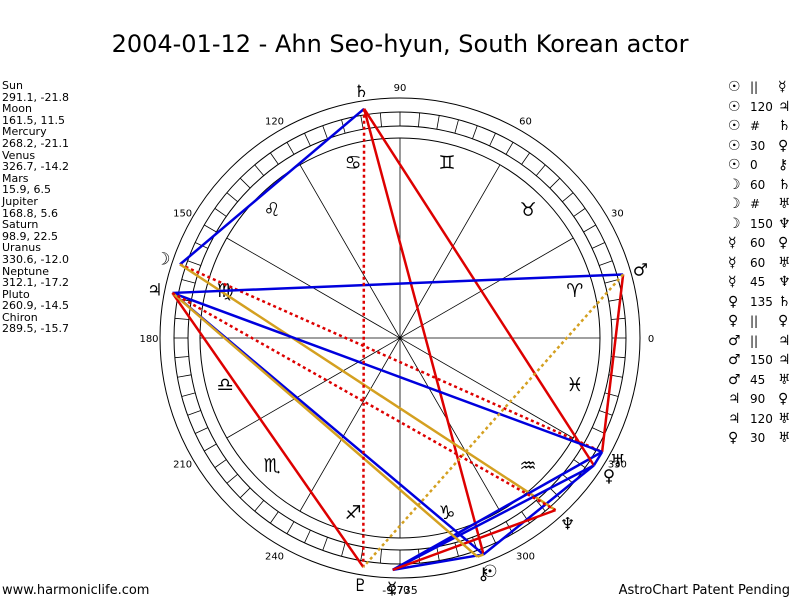 The image size is (800, 600). What do you see at coordinates (758, 438) in the screenshot?
I see `aspect-type: 30` at bounding box center [758, 438].